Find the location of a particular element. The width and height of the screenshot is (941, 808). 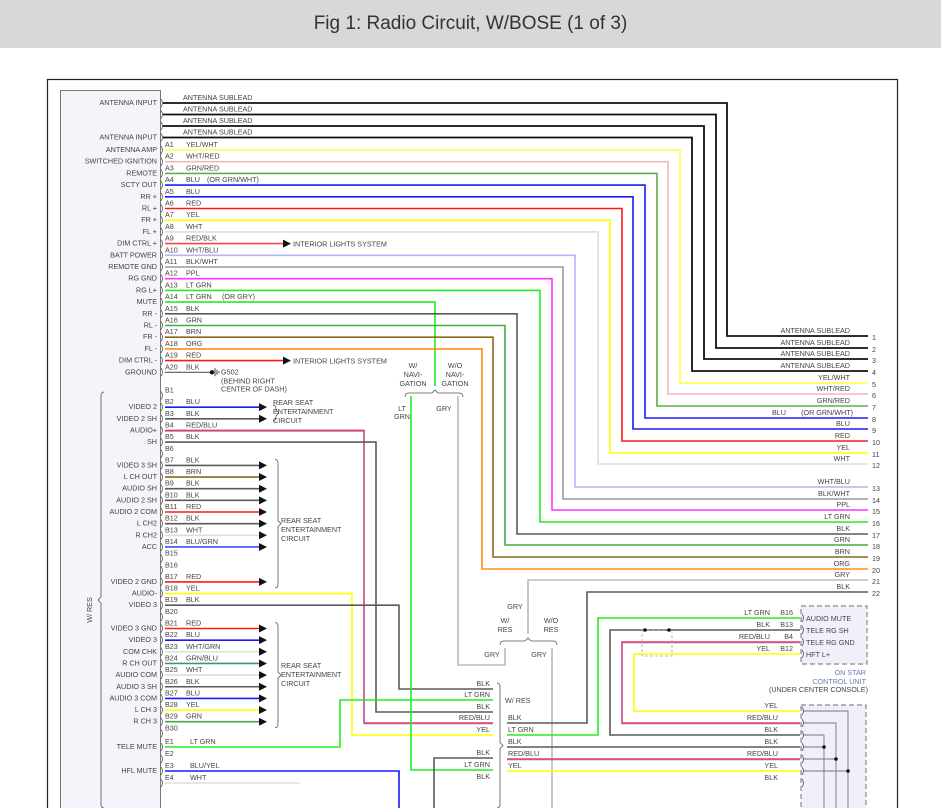

pin-number: A1 is located at coordinates (169, 144).